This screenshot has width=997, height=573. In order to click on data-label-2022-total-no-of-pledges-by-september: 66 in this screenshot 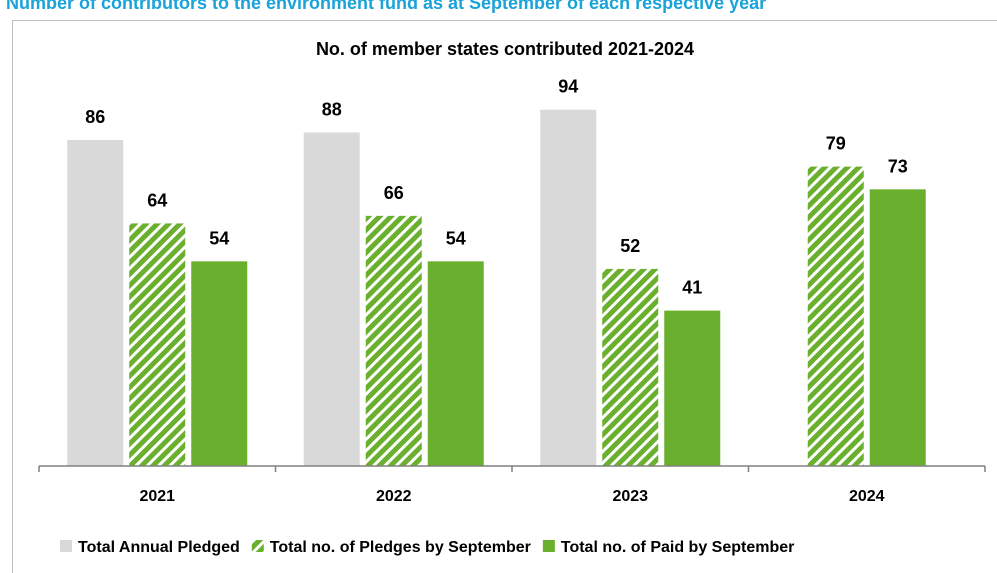, I will do `click(394, 193)`.